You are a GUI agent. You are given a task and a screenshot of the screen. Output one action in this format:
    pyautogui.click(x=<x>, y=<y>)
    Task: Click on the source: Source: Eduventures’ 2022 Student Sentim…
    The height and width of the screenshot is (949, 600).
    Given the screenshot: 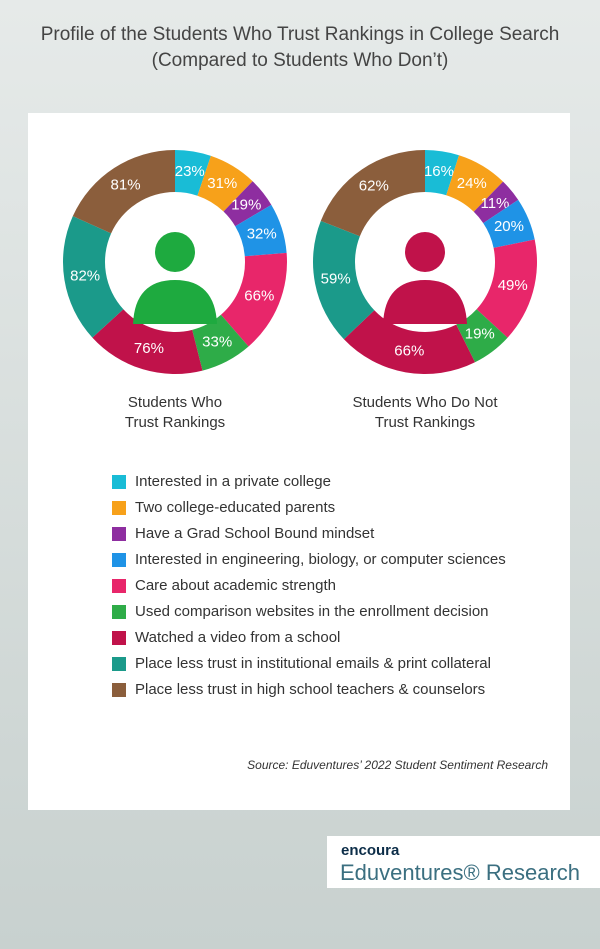 What is the action you would take?
    pyautogui.click(x=397, y=765)
    